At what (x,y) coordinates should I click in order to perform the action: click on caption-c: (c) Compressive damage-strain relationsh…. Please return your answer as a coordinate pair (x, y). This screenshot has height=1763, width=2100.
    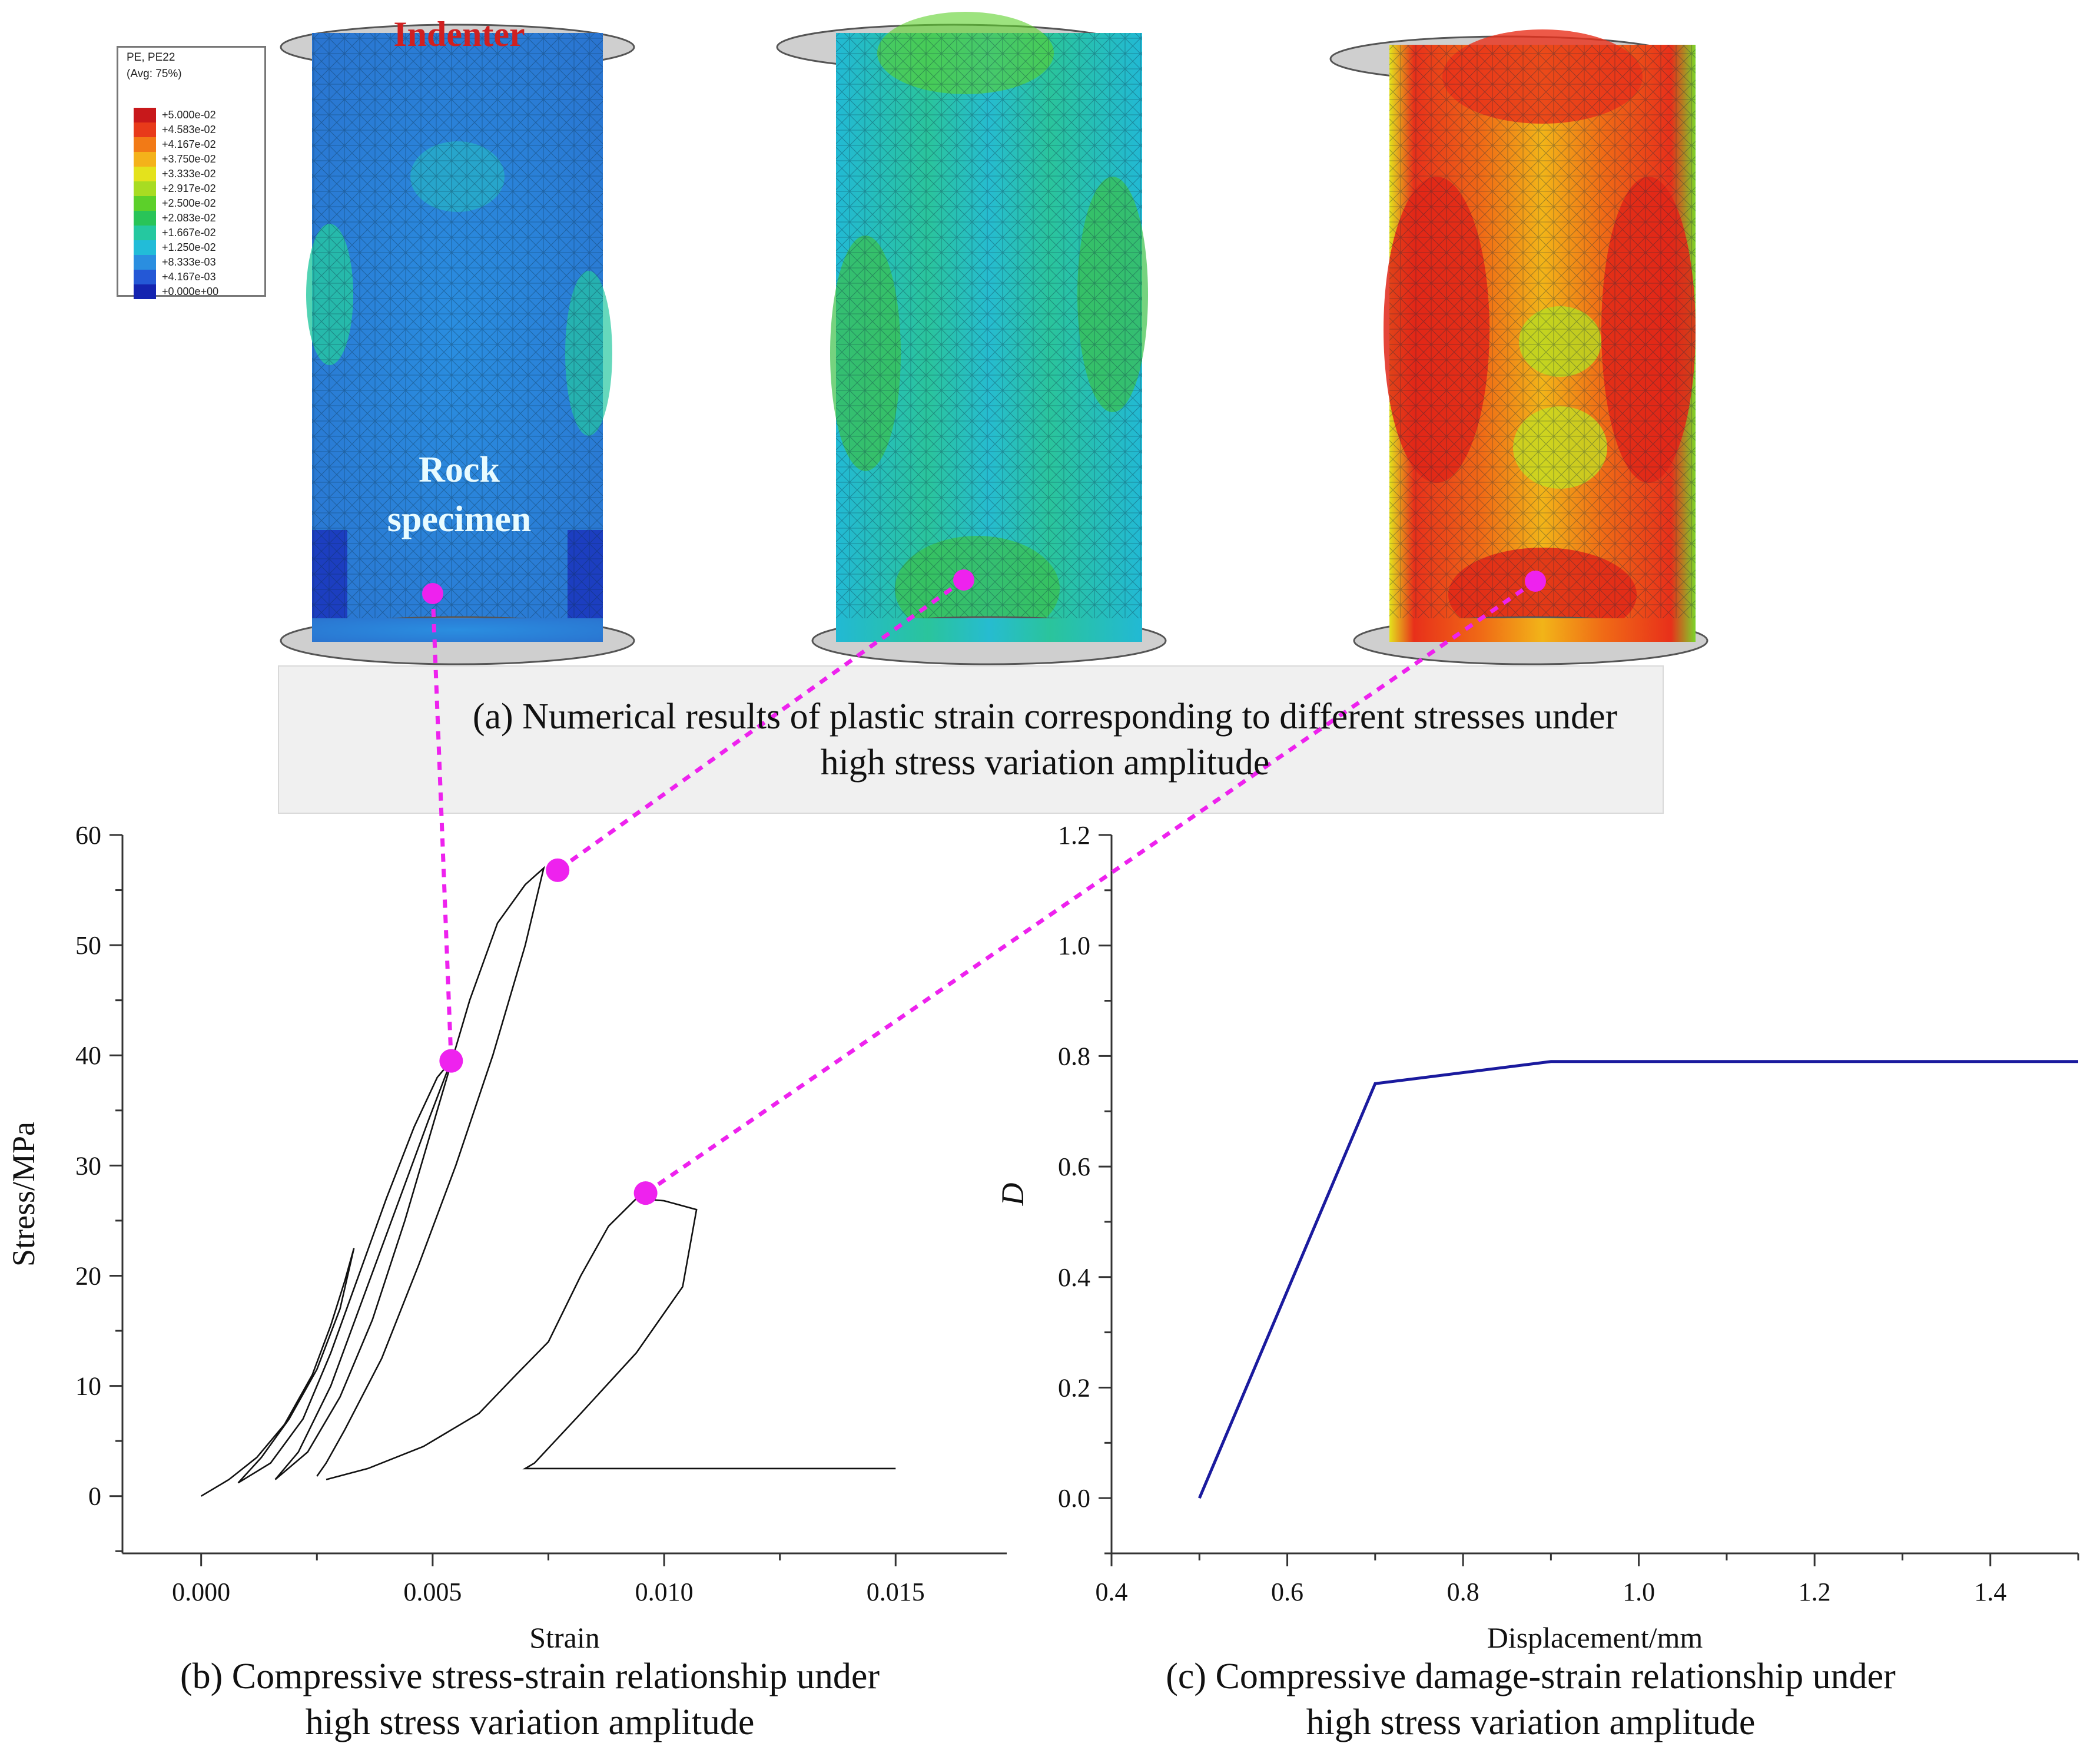
    Looking at the image, I should click on (1531, 1699).